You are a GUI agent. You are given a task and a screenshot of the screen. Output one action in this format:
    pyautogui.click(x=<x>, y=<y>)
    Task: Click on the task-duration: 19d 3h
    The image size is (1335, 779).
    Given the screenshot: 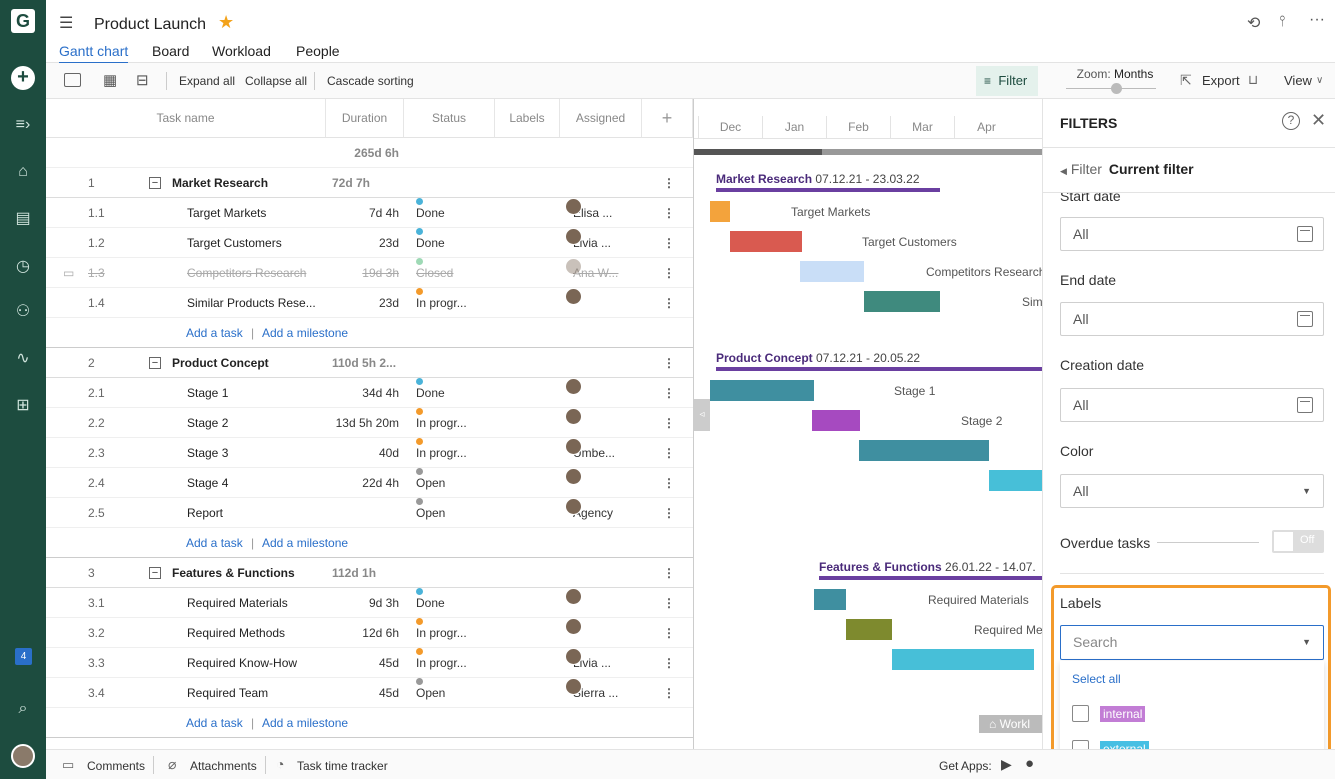 What is the action you would take?
    pyautogui.click(x=380, y=273)
    